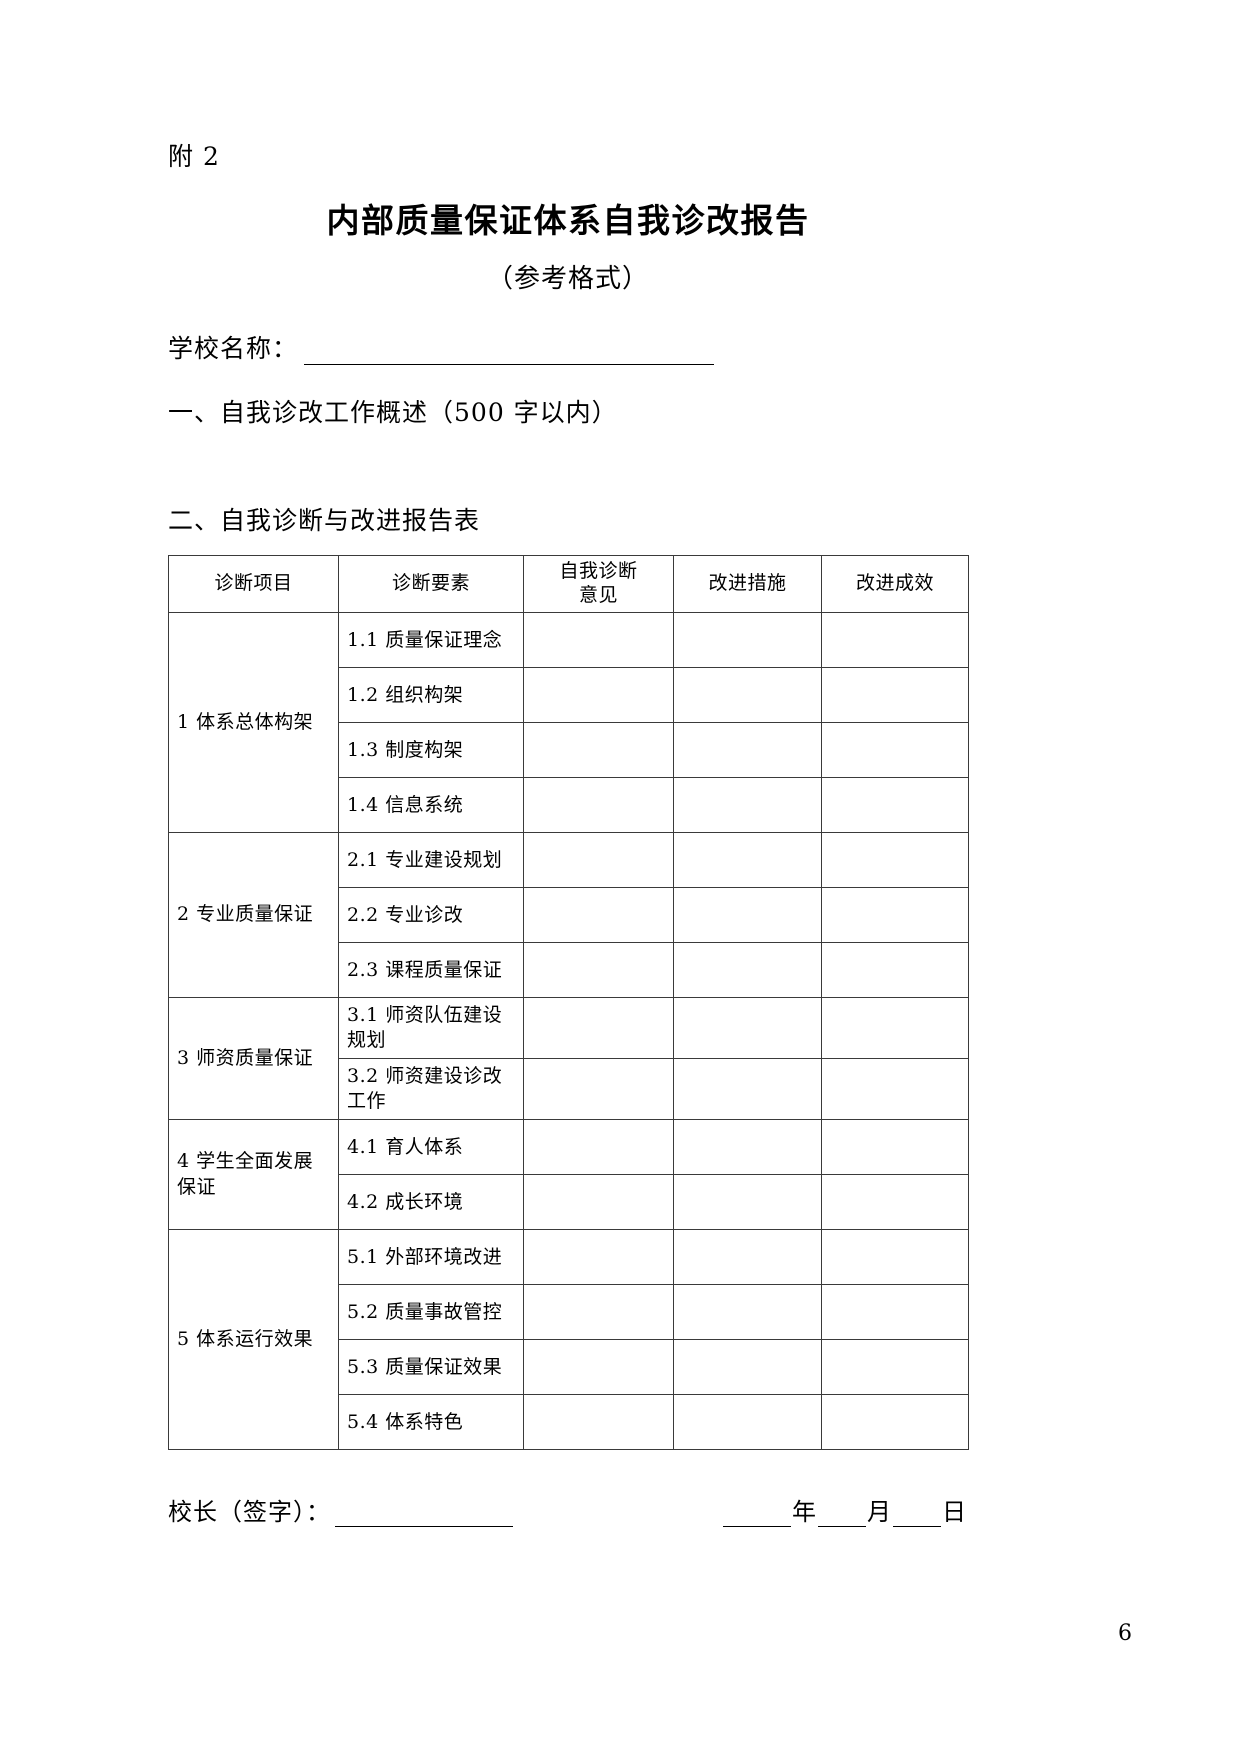 The image size is (1240, 1754). I want to click on school-name-field-row: 学校名称：, so click(568, 347).